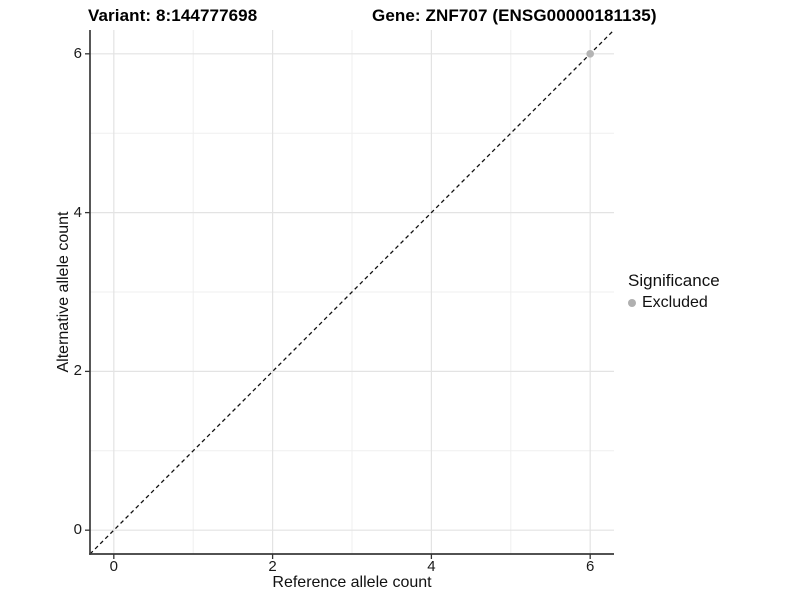  I want to click on legend-item-excluded: Excluded, so click(674, 303).